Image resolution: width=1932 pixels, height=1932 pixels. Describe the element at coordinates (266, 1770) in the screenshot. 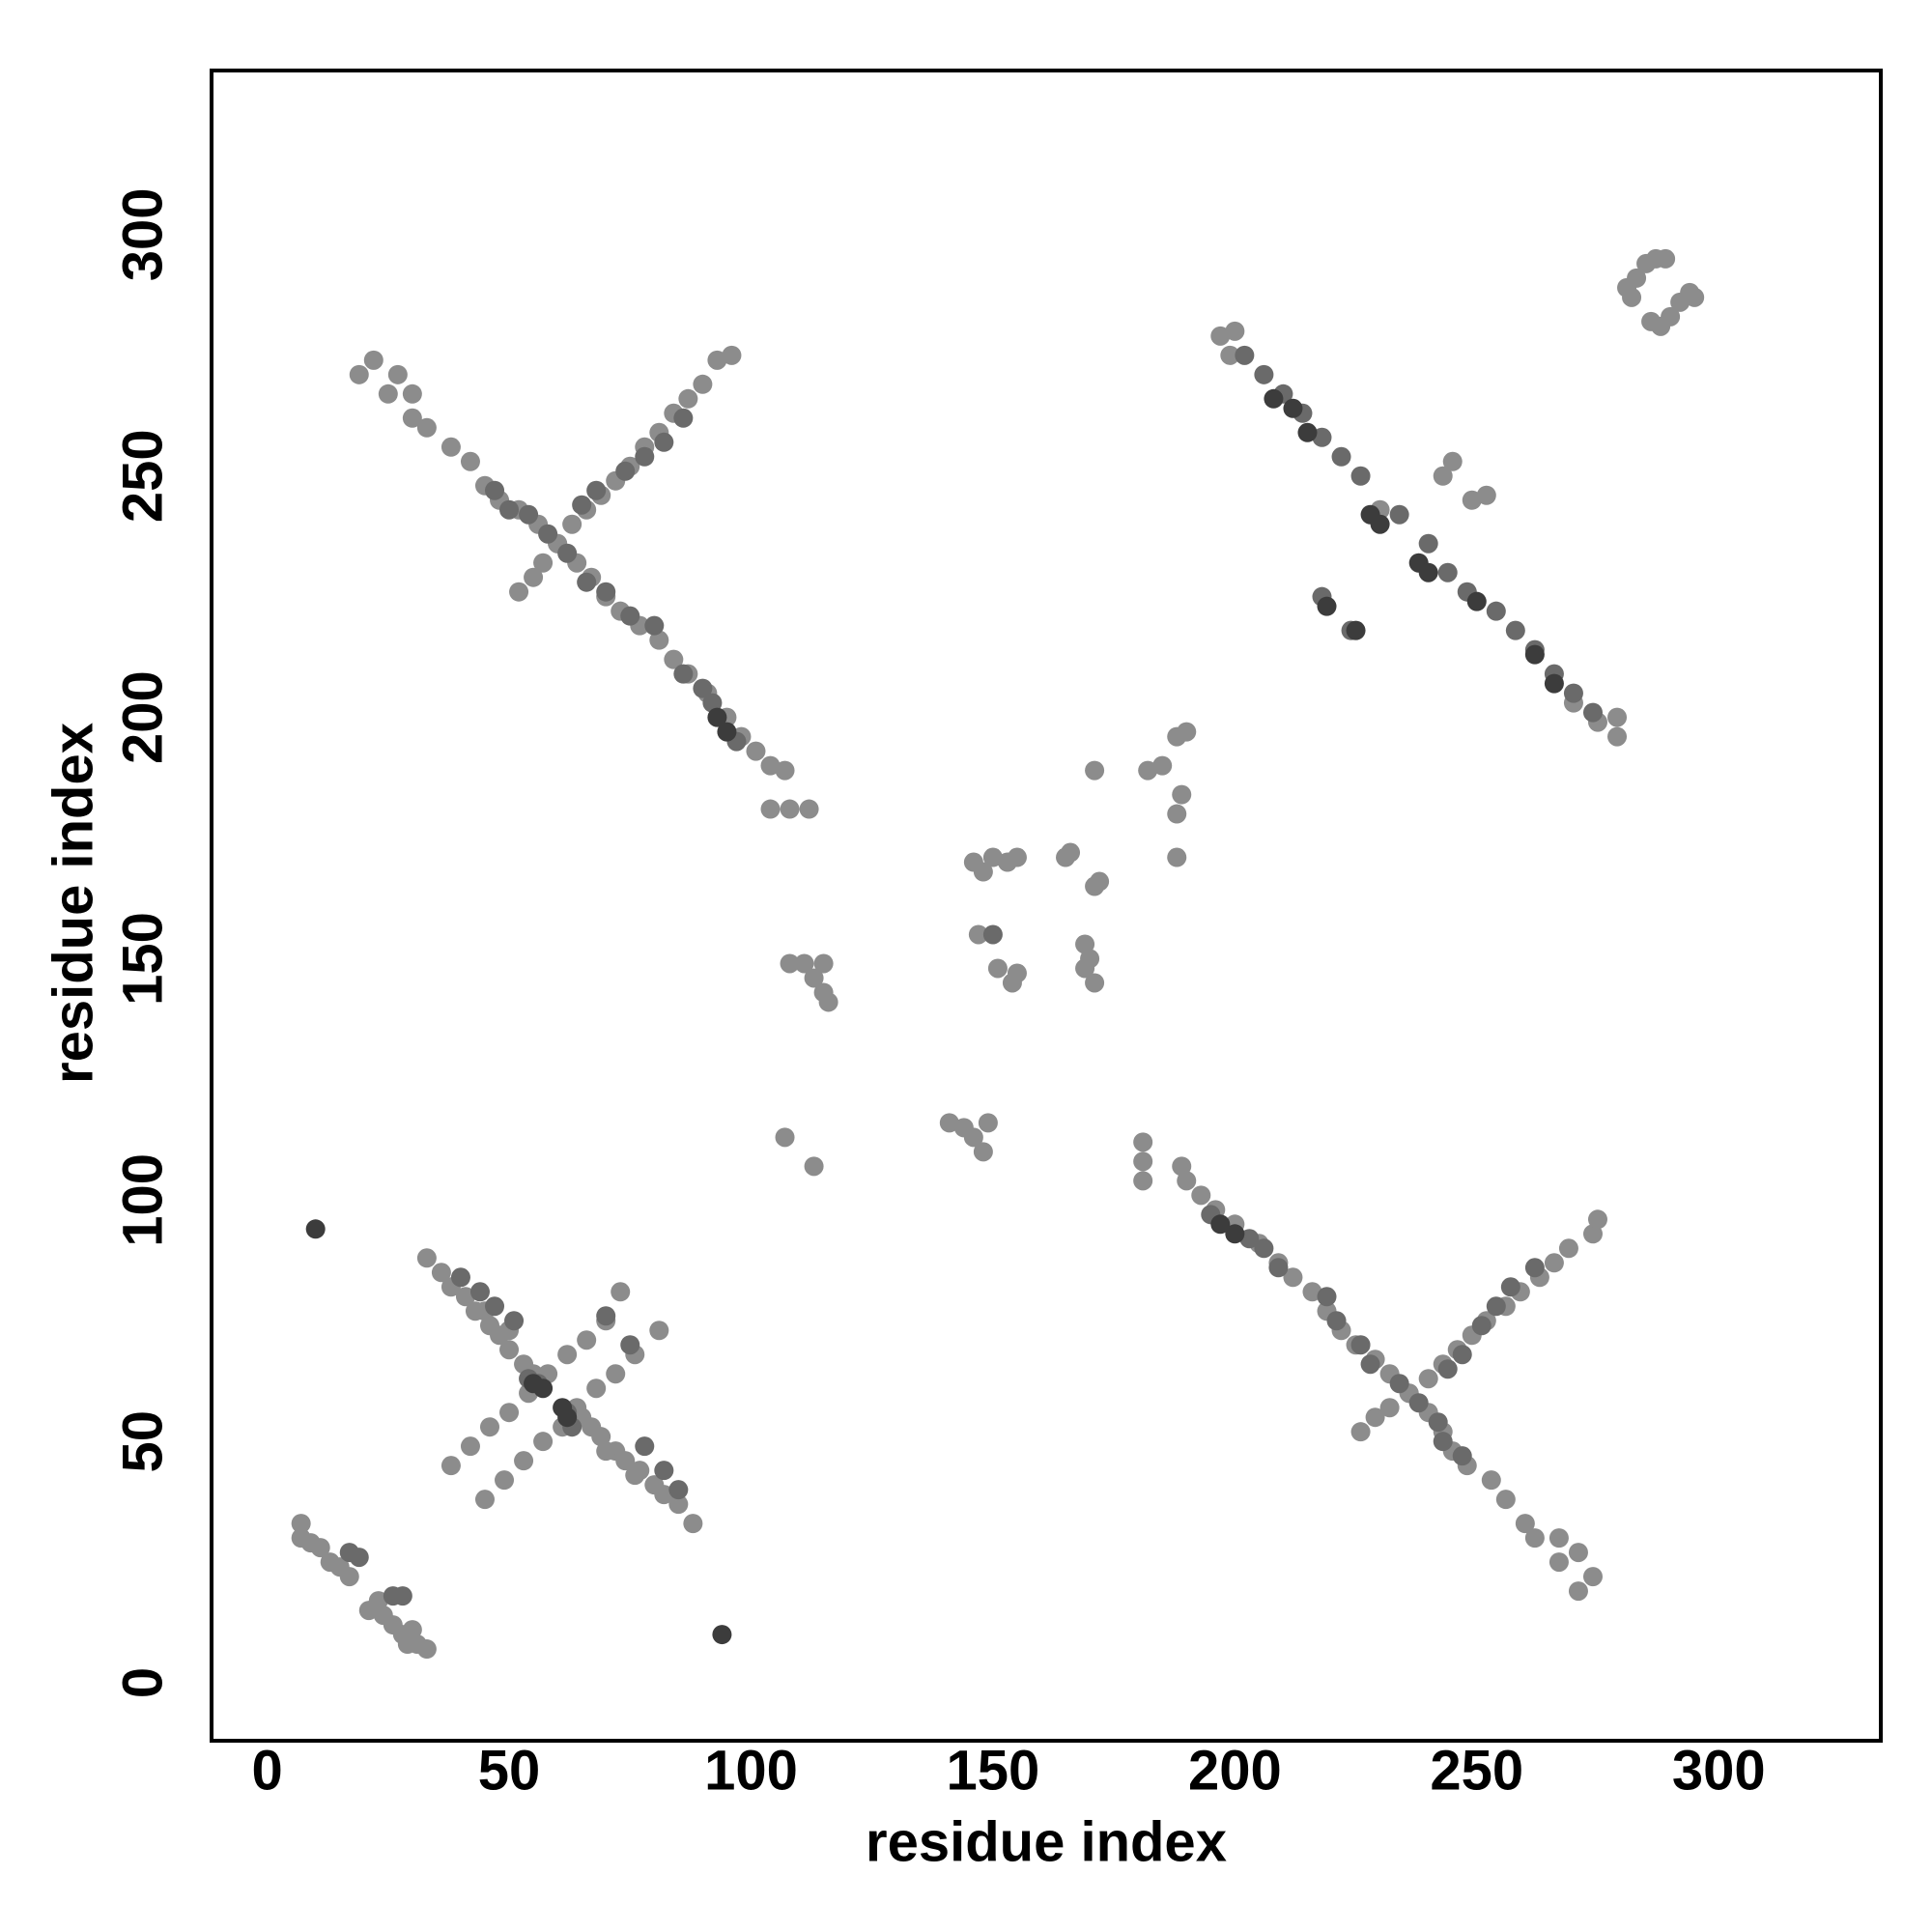

I see `x-tick-label: 0` at that location.